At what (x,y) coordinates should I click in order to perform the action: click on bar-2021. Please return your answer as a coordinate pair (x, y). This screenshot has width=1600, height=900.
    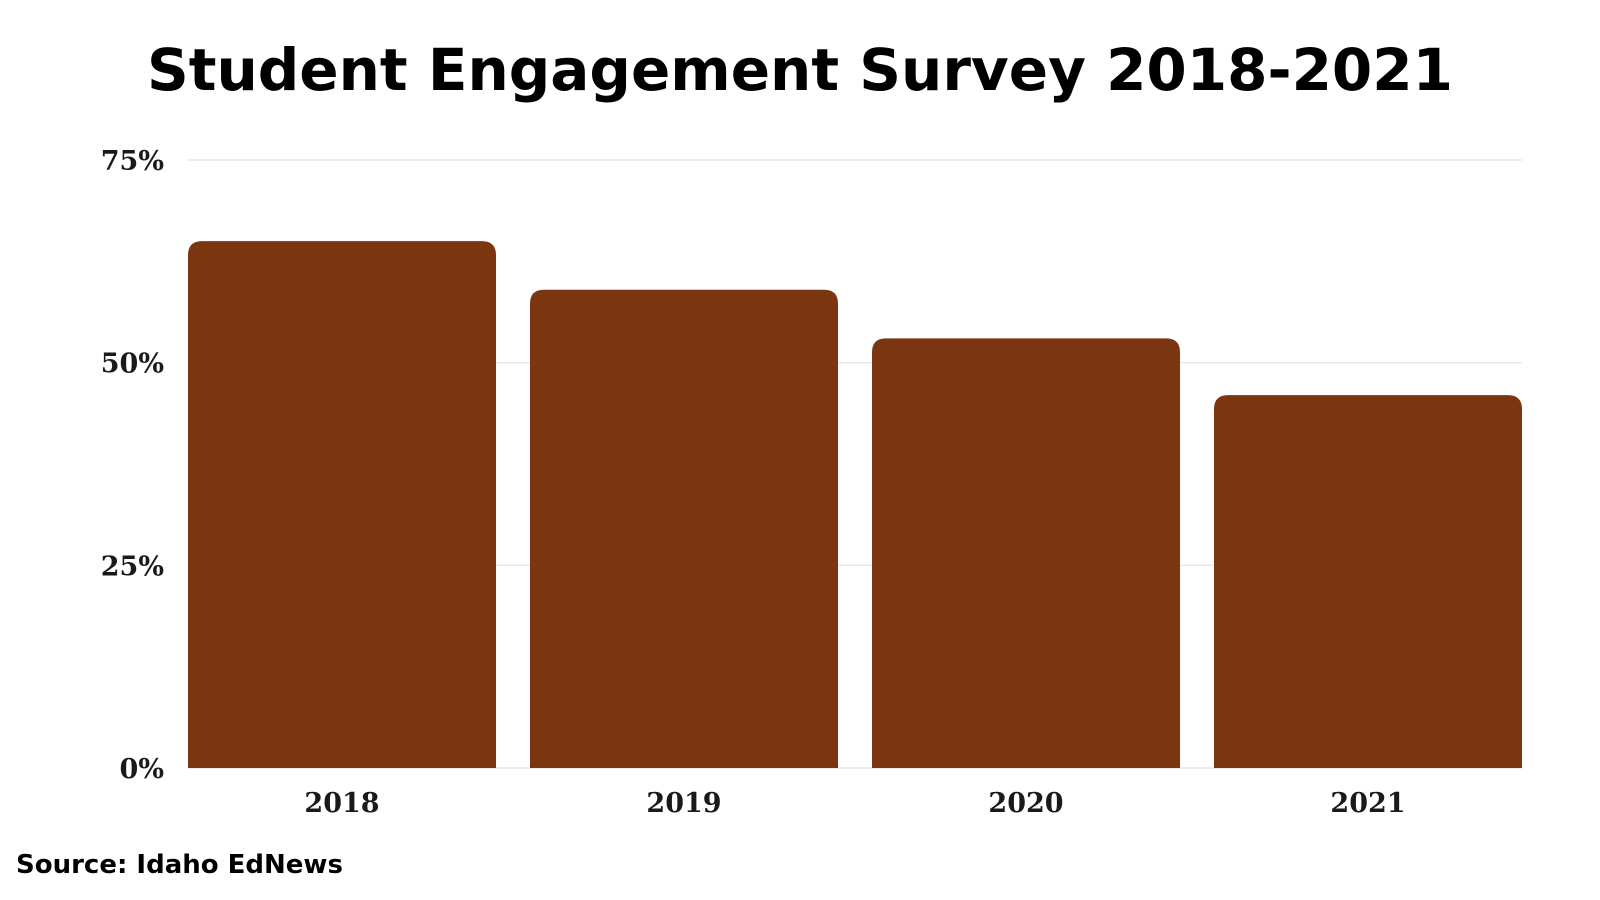
    Looking at the image, I should click on (1368, 581).